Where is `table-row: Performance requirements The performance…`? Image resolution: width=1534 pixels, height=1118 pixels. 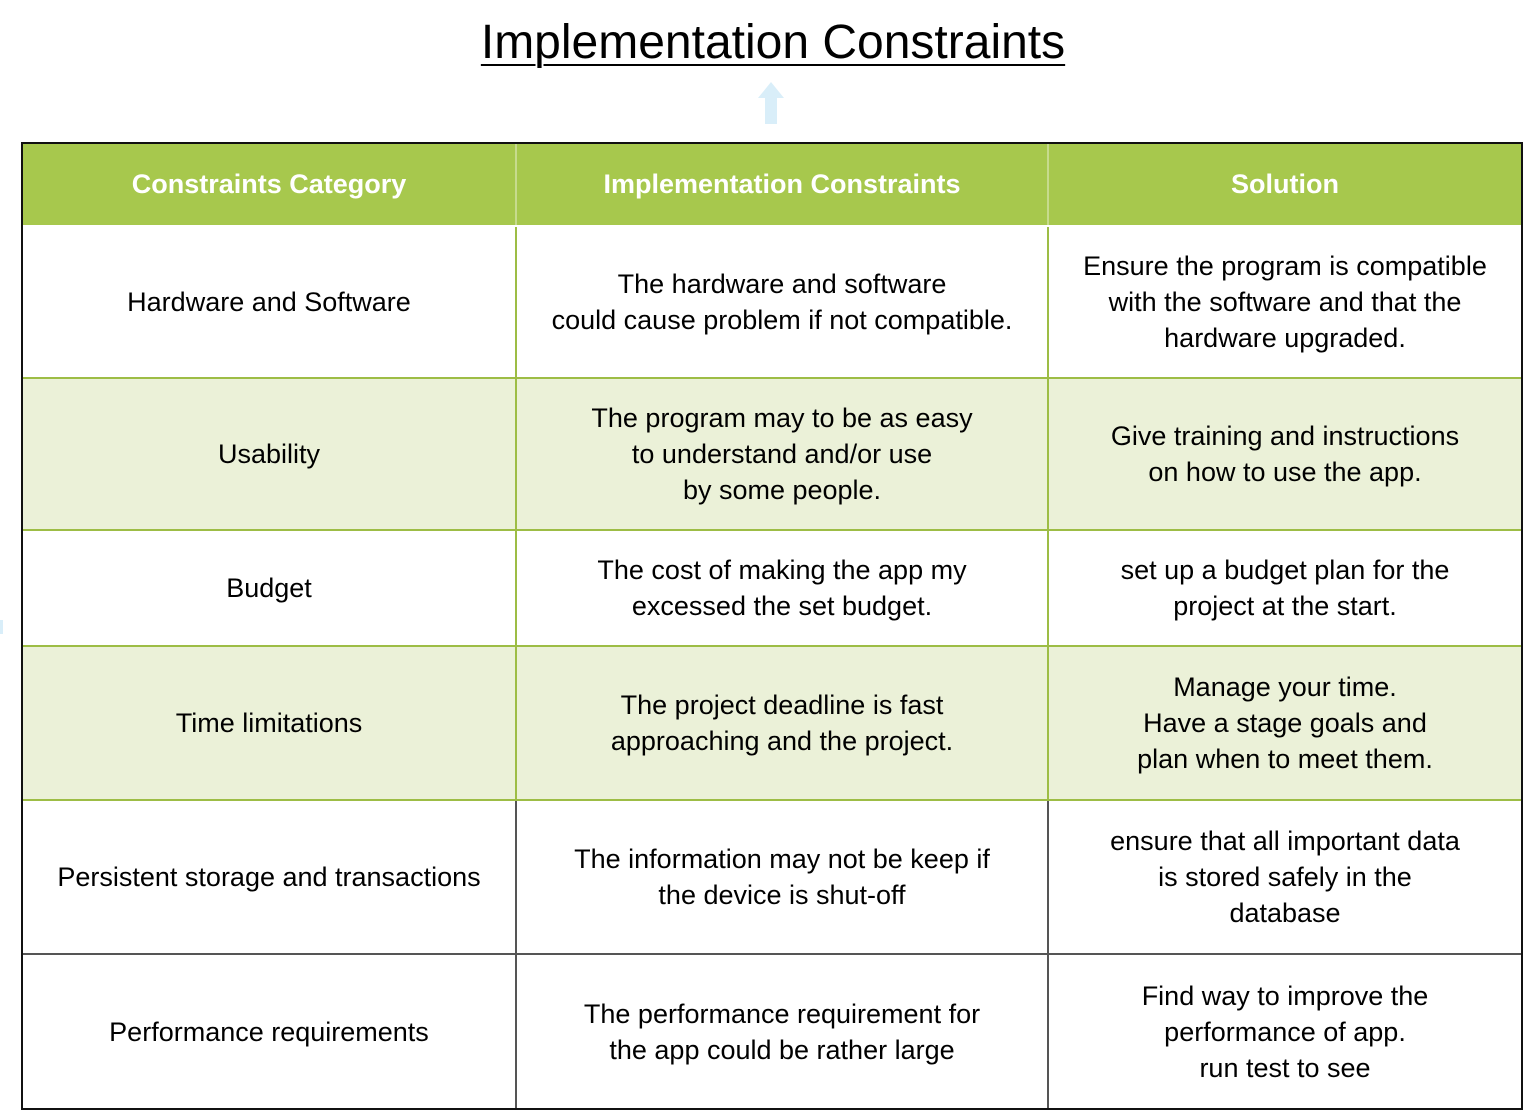 table-row: Performance requirements The performance… is located at coordinates (772, 1031).